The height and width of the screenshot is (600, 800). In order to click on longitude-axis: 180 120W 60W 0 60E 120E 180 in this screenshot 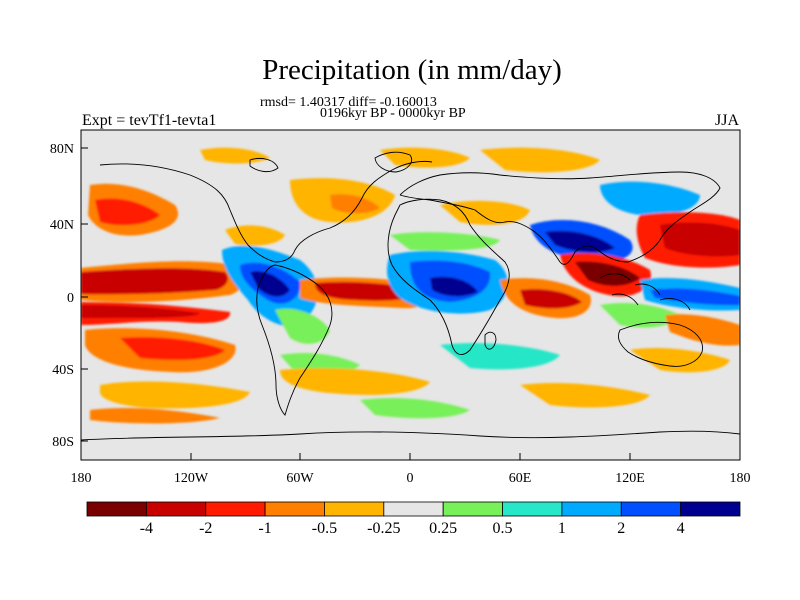, I will do `click(411, 469)`.